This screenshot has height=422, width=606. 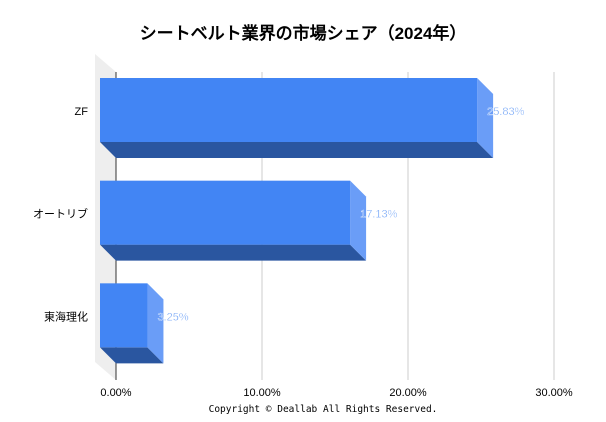 I want to click on category-label: ZF, so click(x=82, y=112).